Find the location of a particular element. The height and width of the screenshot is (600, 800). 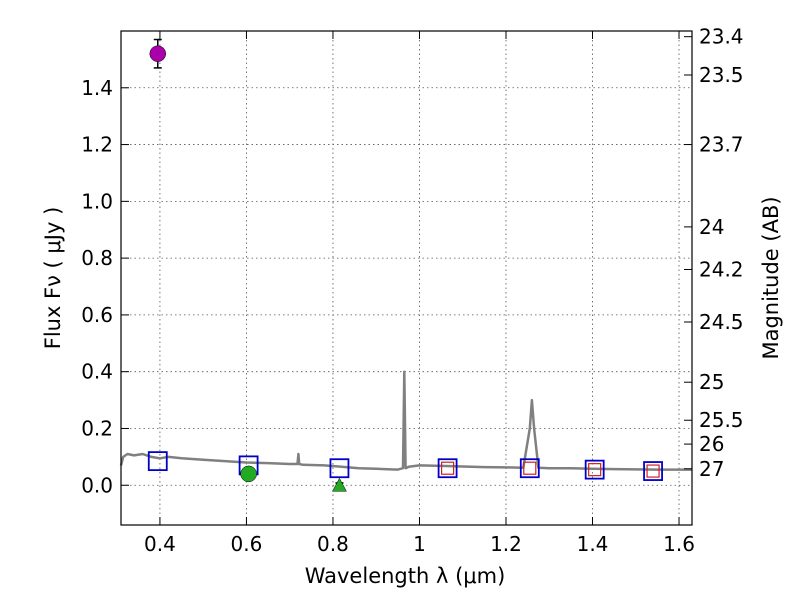

y-tick-label: 0.4 is located at coordinates (97, 372).